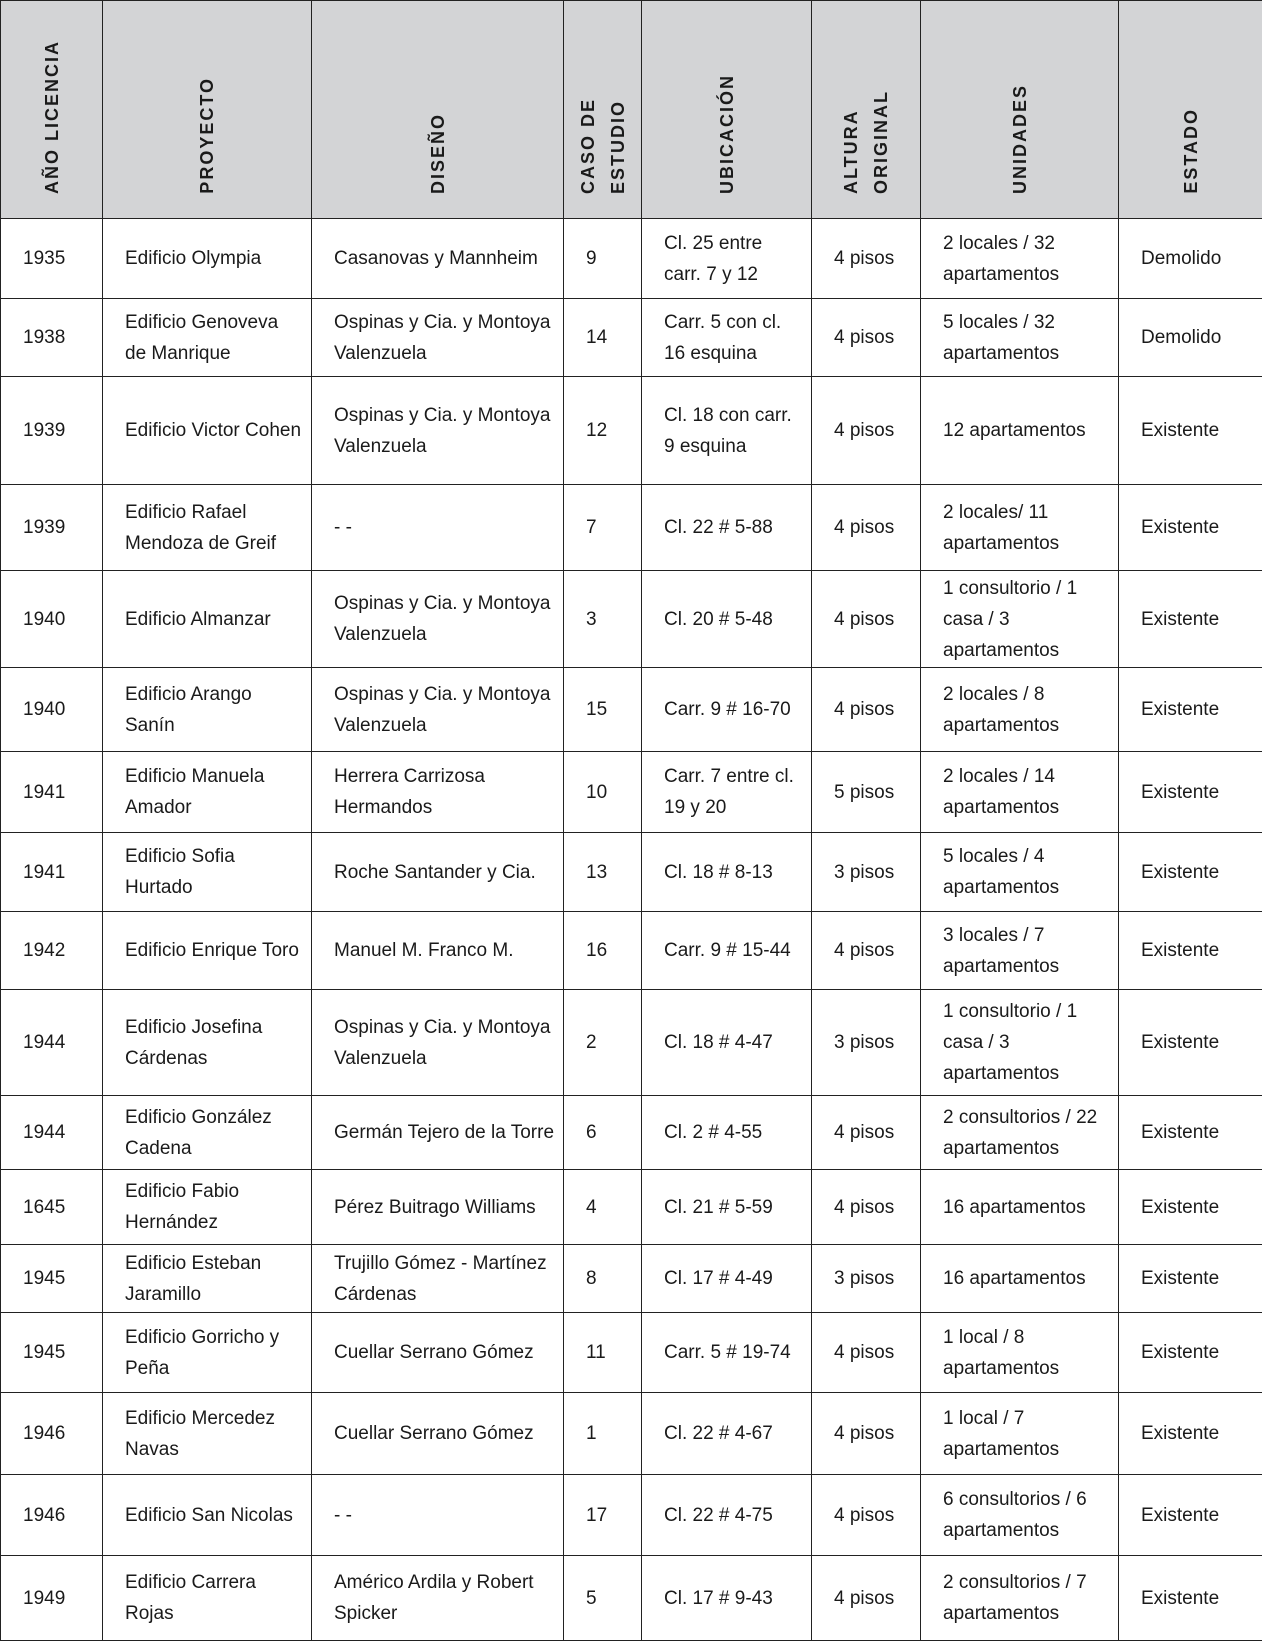 The height and width of the screenshot is (1641, 1262). I want to click on cell-case: 7, so click(603, 528).